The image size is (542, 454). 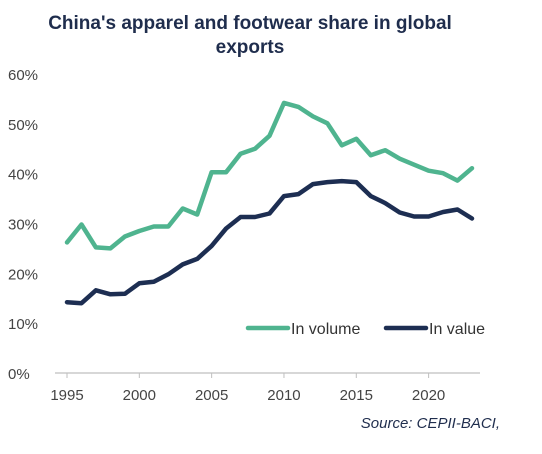 I want to click on x-tick-label: 2000, so click(x=139, y=395).